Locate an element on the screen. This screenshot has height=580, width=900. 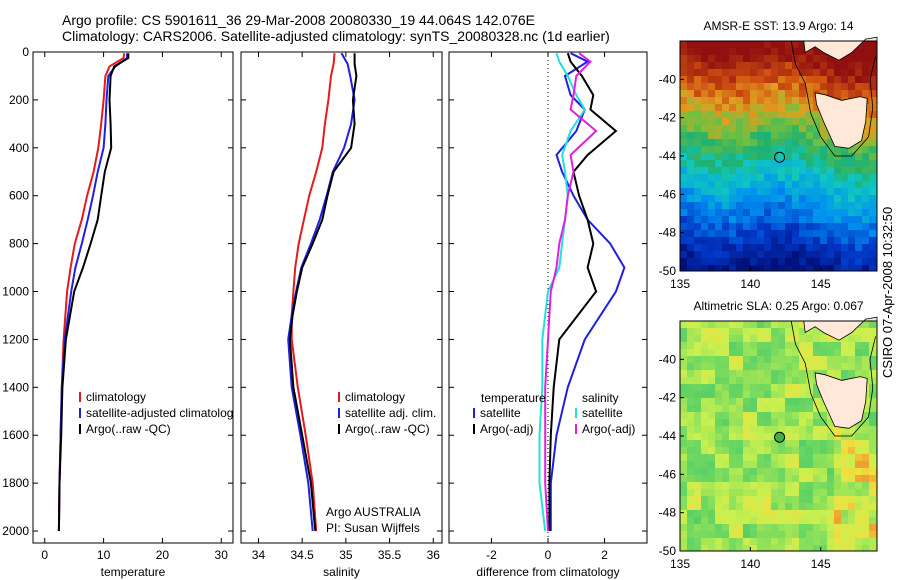
land-tasmania is located at coordinates (841, 400).